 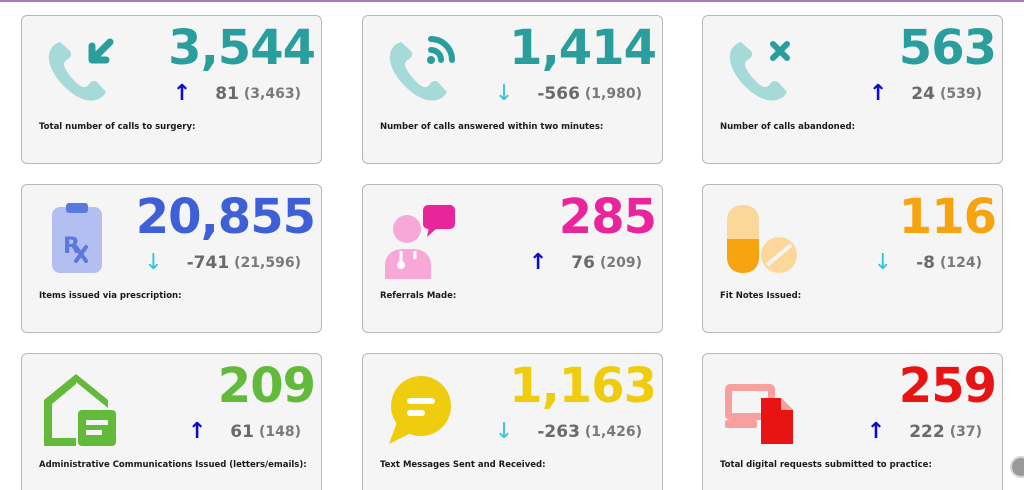 What do you see at coordinates (418, 296) in the screenshot?
I see `card-label: Referrals Made:` at bounding box center [418, 296].